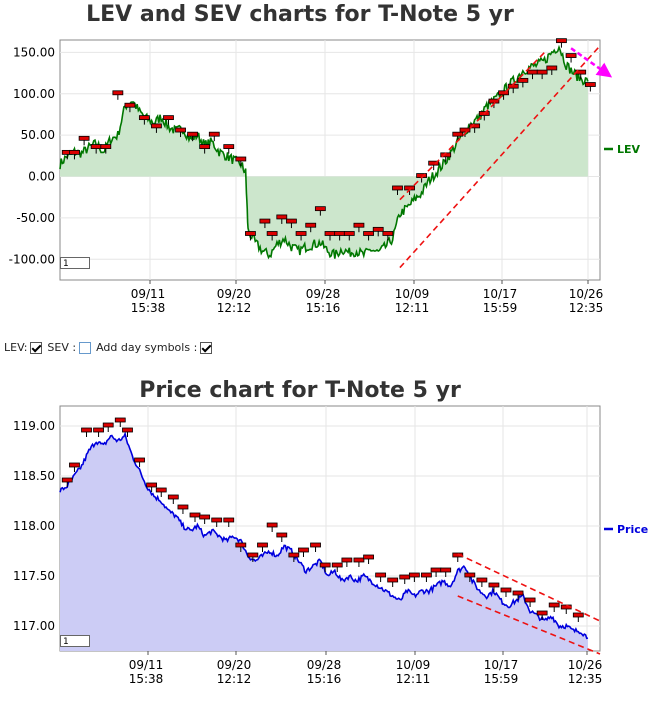  Describe the element at coordinates (234, 294) in the screenshot. I see `lev-xtick-date: 09/20` at that location.